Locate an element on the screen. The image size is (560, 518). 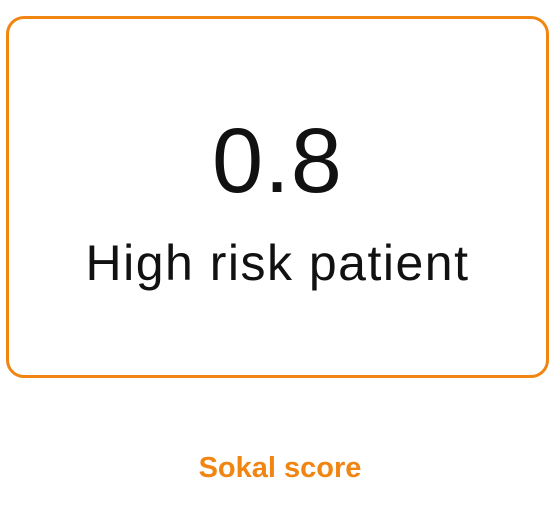
metric-name: Sokal score is located at coordinates (280, 468).